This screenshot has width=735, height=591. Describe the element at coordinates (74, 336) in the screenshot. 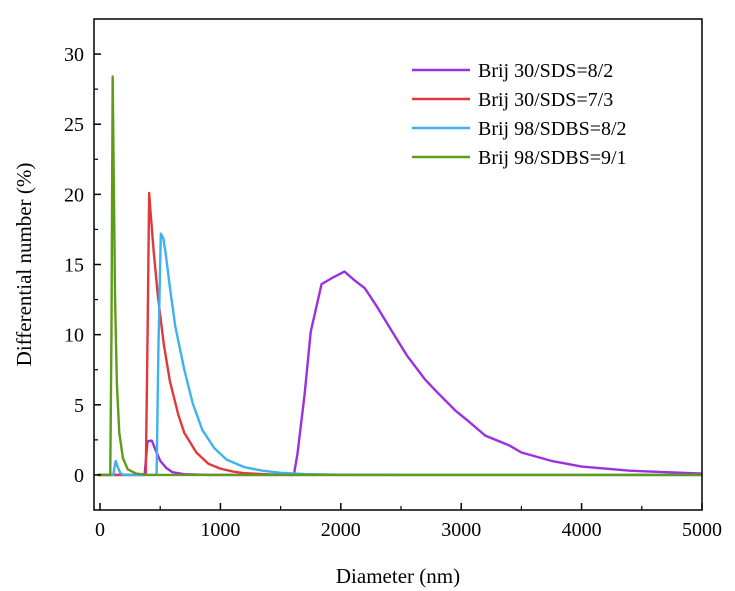

I see `y-tick-label: 10` at that location.